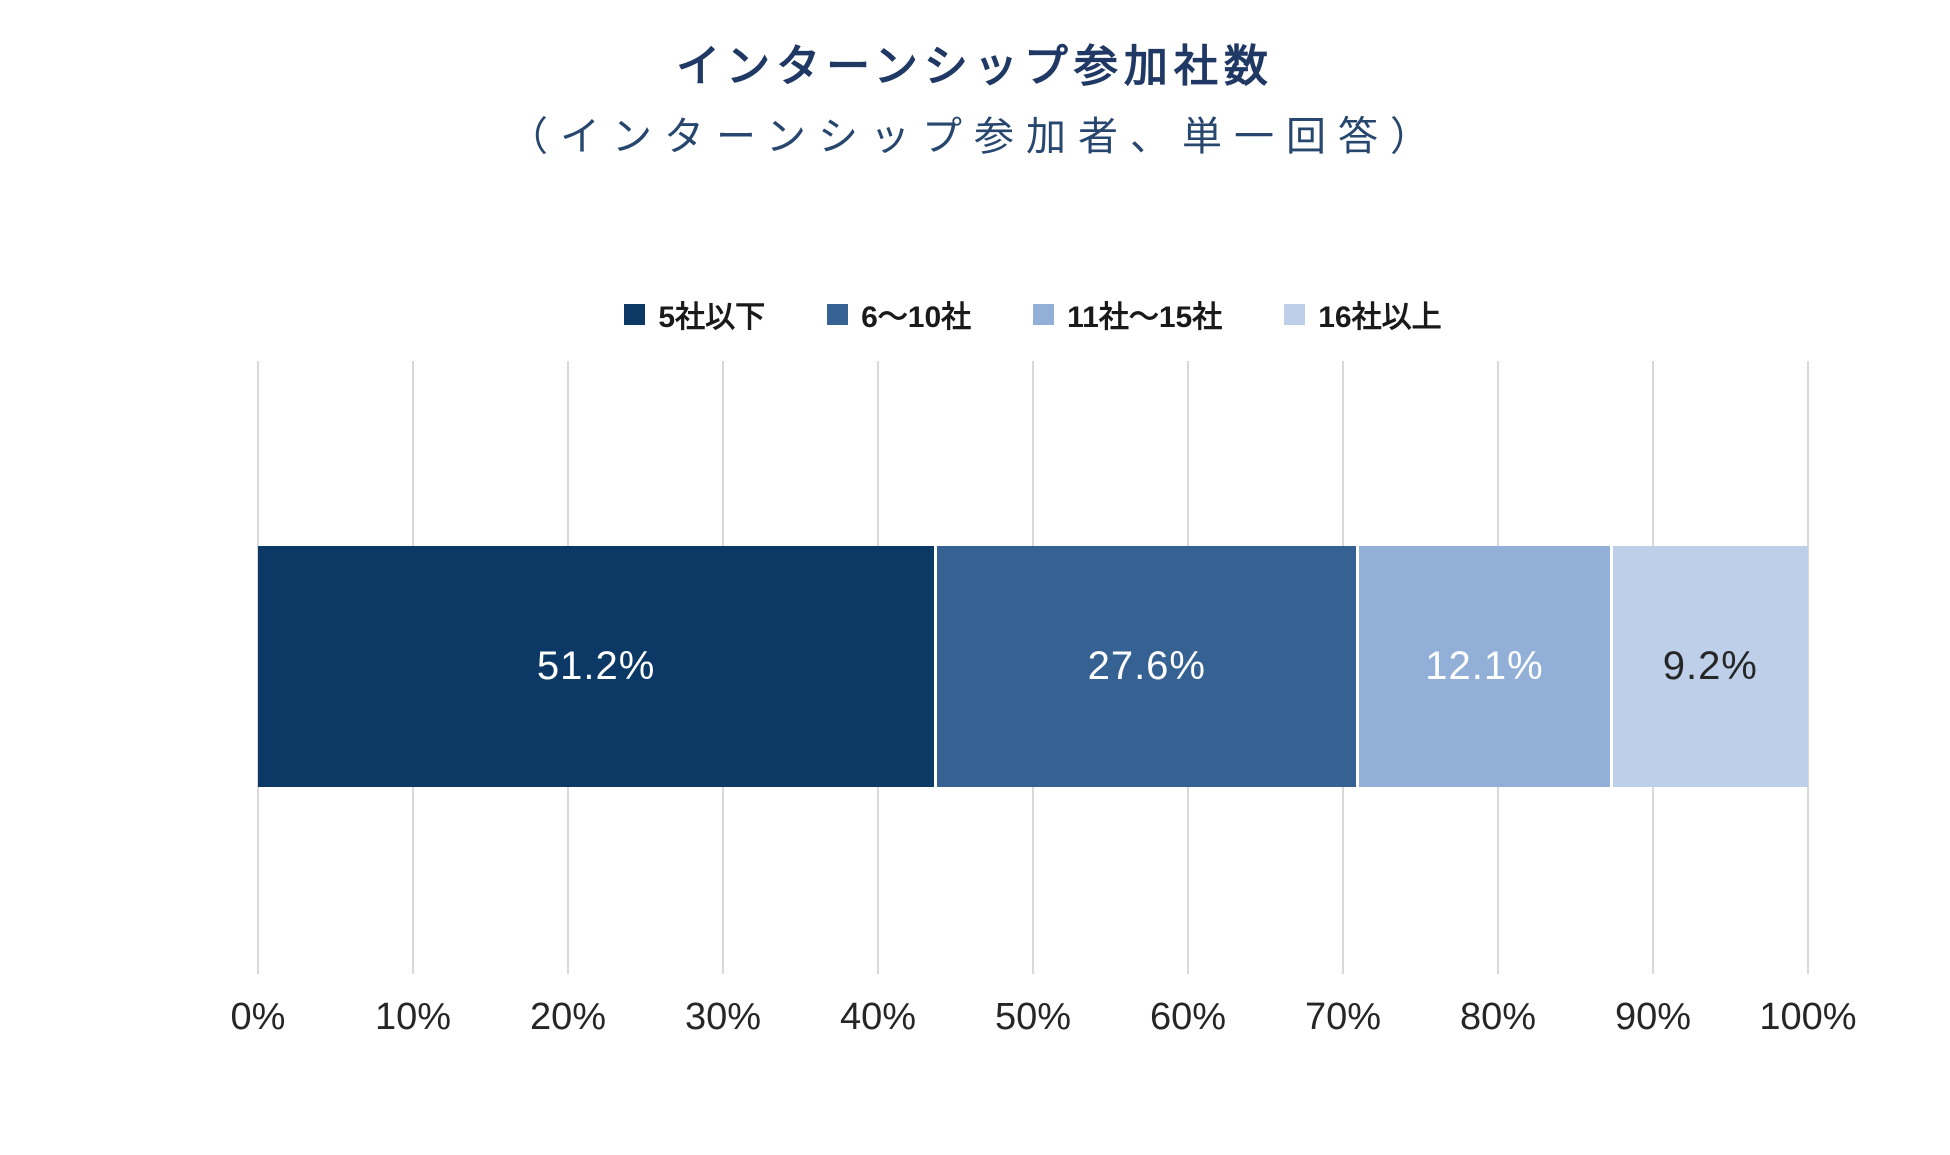  I want to click on legend-item-label: 11社〜15社, so click(1145, 317).